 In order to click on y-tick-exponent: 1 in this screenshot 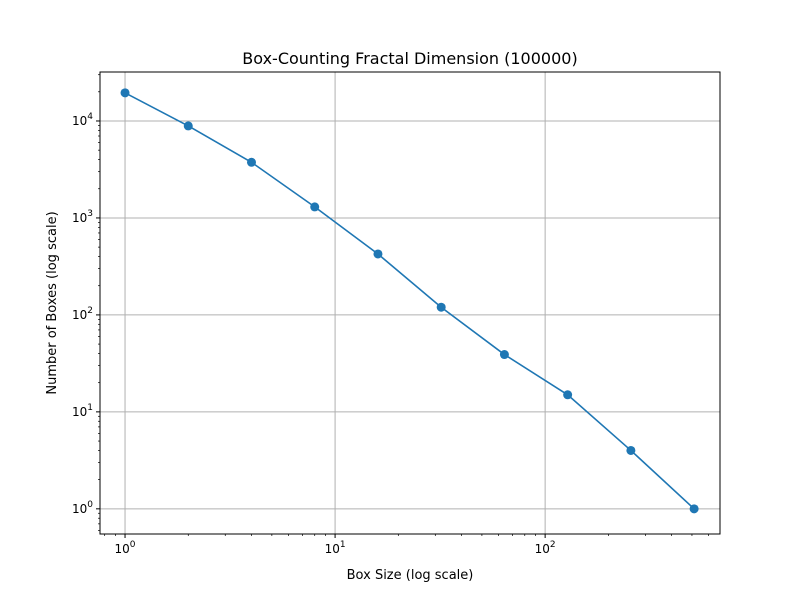, I will do `click(90, 408)`.